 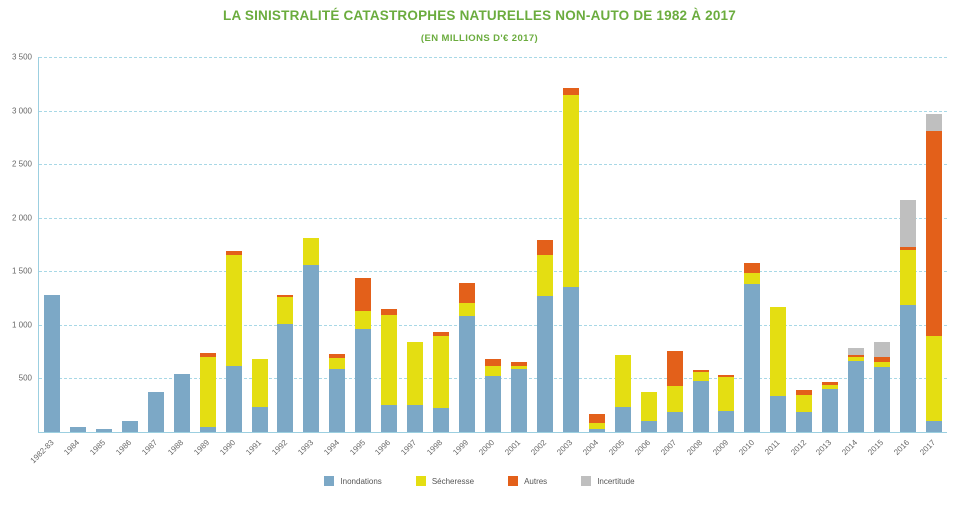 What do you see at coordinates (934, 233) in the screenshot?
I see `bar-segment-autres-2017` at bounding box center [934, 233].